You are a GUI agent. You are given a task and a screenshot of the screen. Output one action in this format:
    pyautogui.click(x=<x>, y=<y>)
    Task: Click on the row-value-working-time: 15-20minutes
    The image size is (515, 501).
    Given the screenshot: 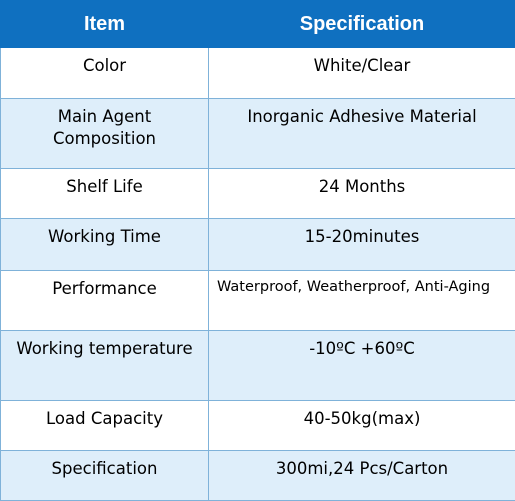 What is the action you would take?
    pyautogui.click(x=362, y=245)
    